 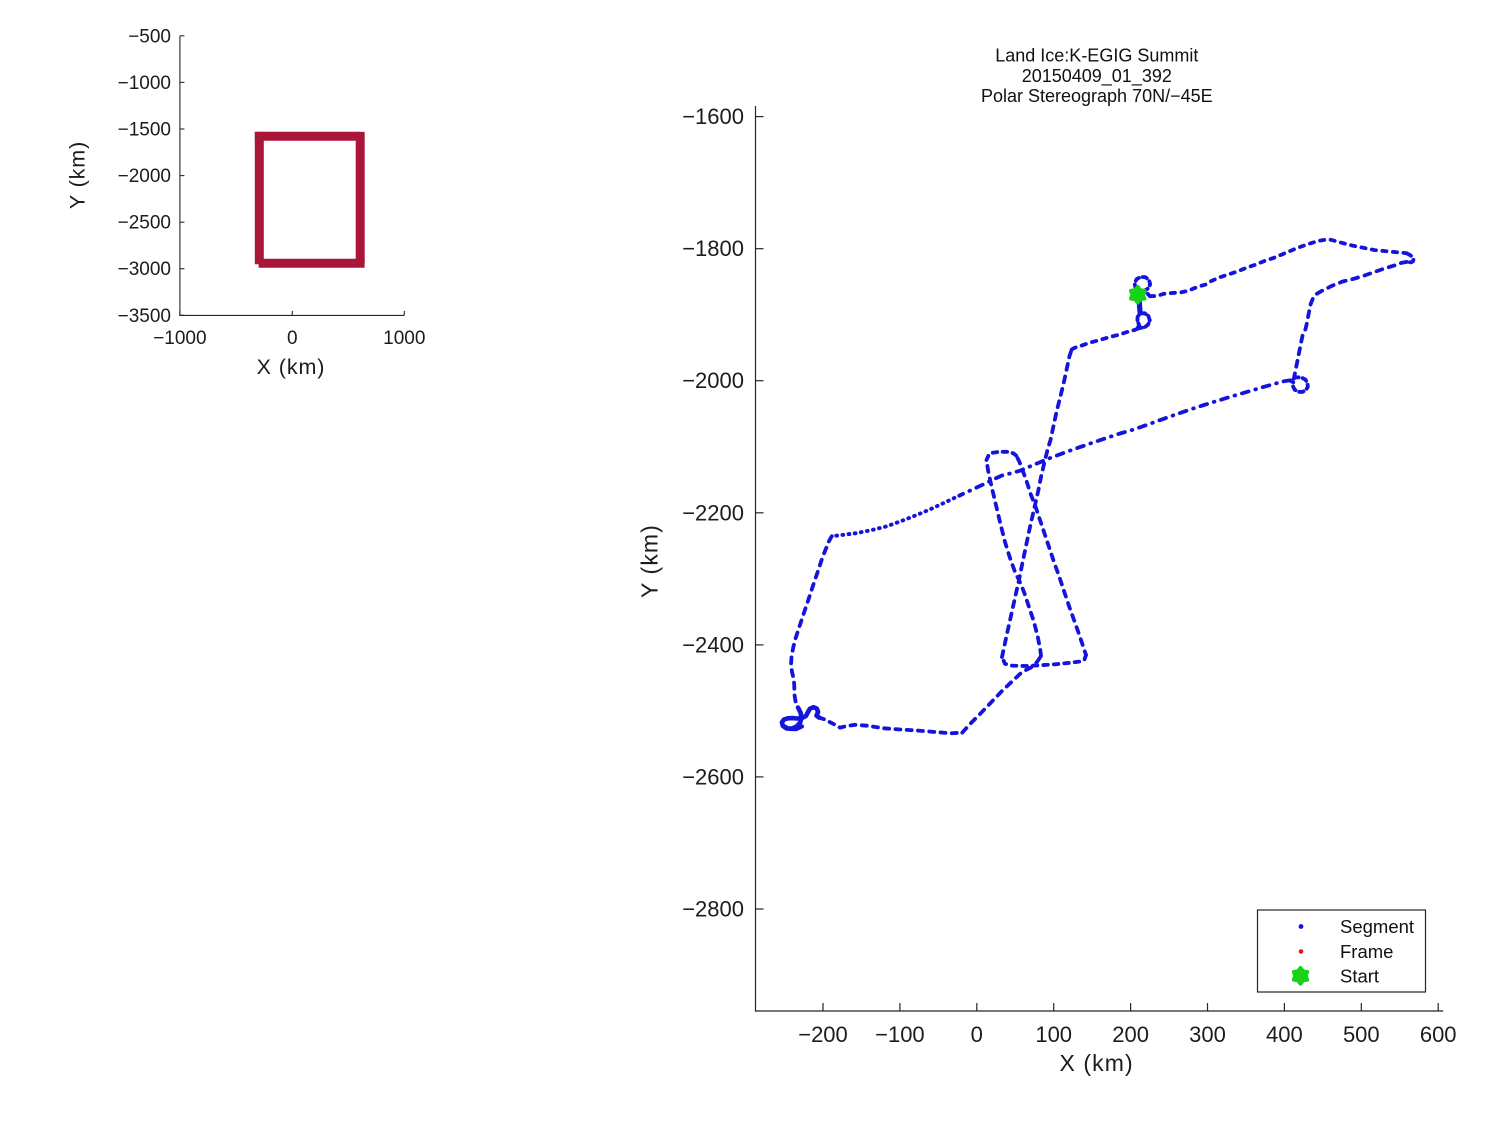 What do you see at coordinates (1097, 96) in the screenshot?
I see `svg-text: Polar Stereograph 70N/−45E` at bounding box center [1097, 96].